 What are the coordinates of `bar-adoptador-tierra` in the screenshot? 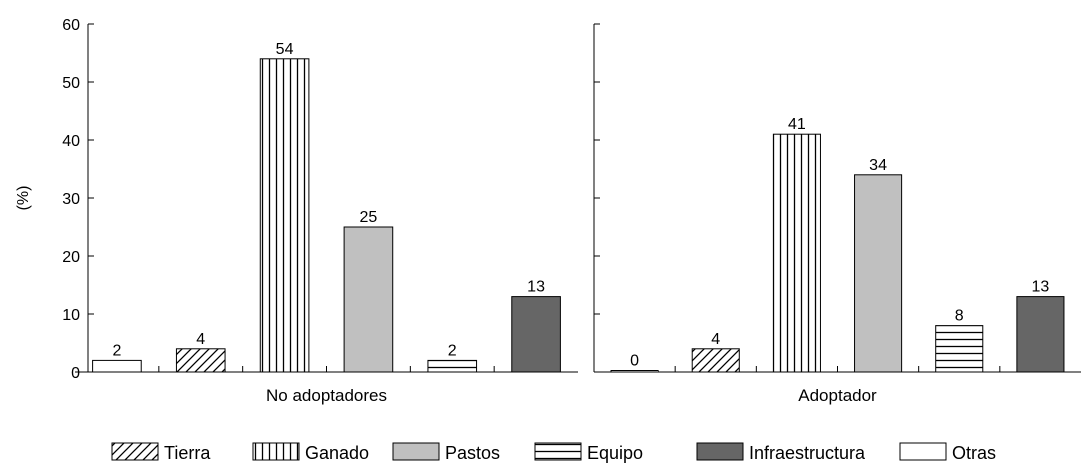 It's located at (715, 360).